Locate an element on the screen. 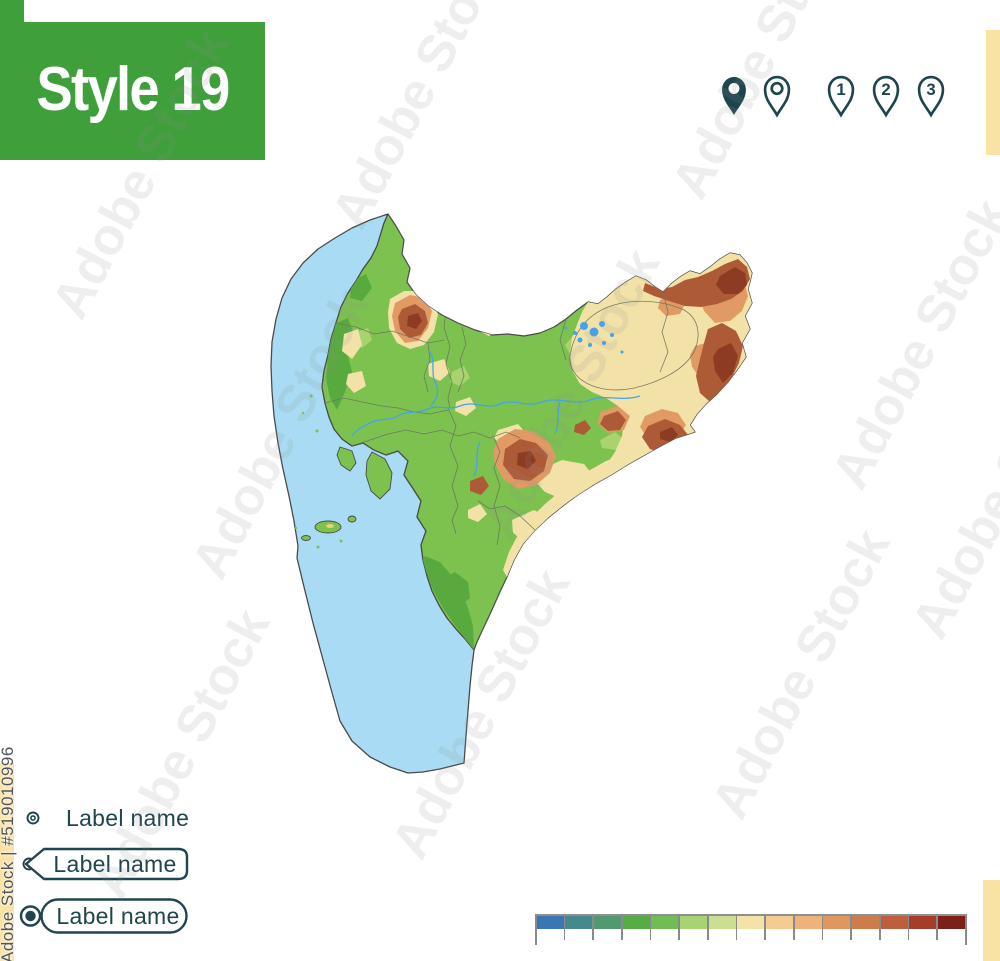 The height and width of the screenshot is (961, 1000). island-sand-patch is located at coordinates (330, 526).